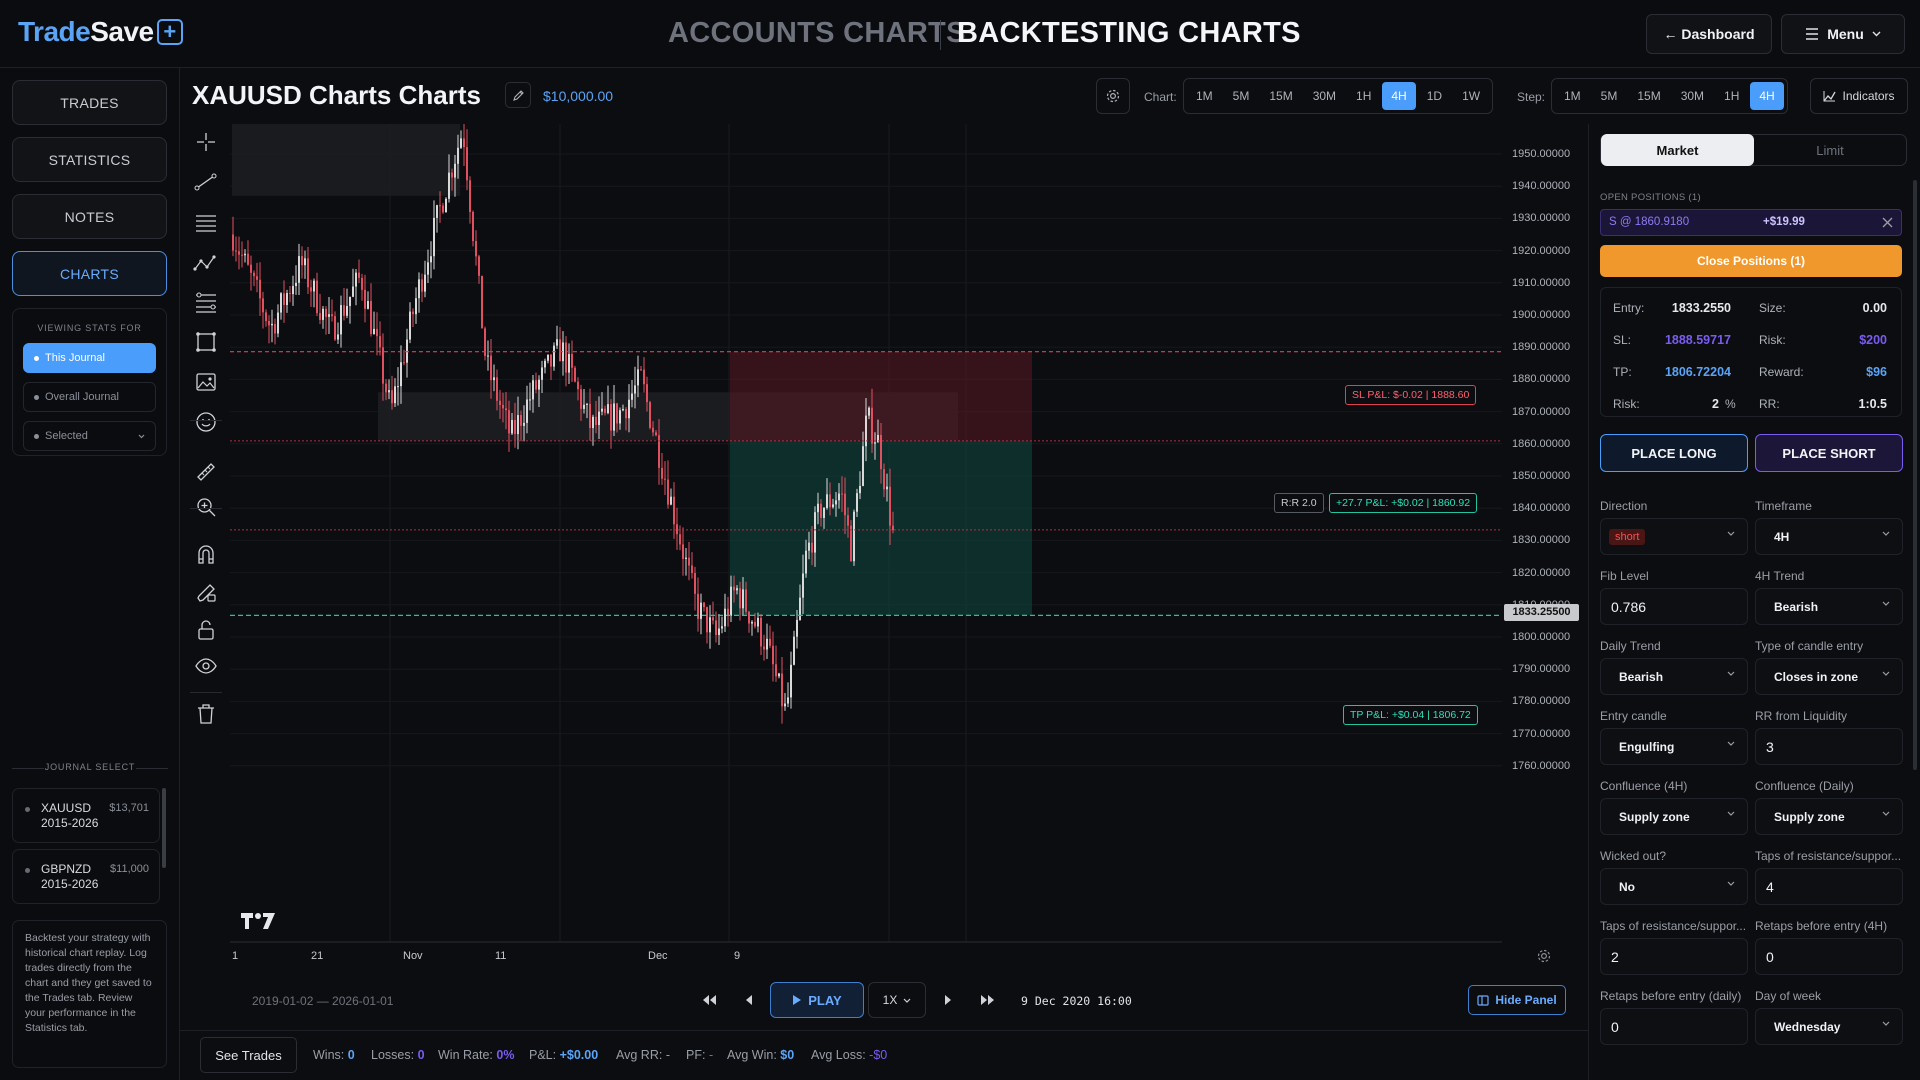  What do you see at coordinates (1649, 96) in the screenshot?
I see `step-timeframe-15m: 15M` at bounding box center [1649, 96].